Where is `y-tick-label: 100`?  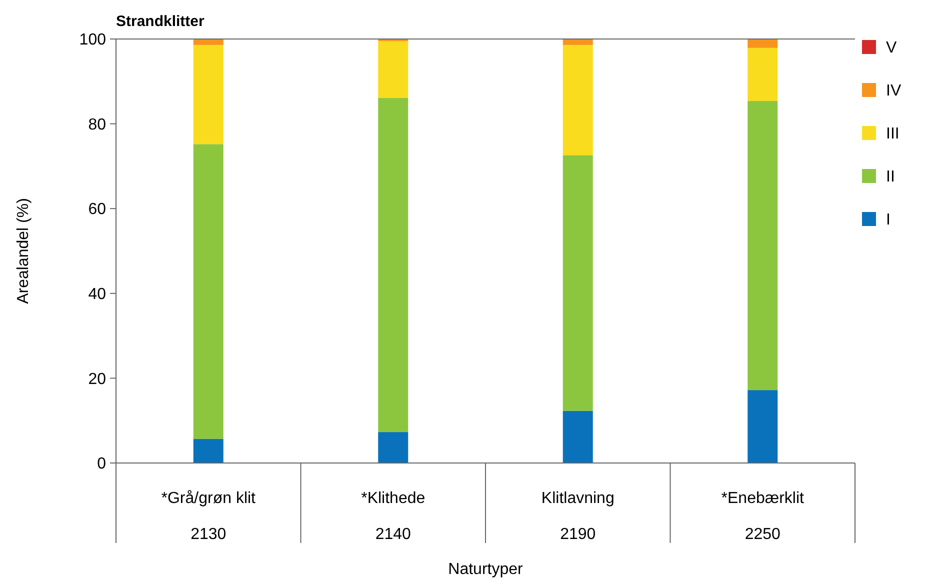 y-tick-label: 100 is located at coordinates (92, 40).